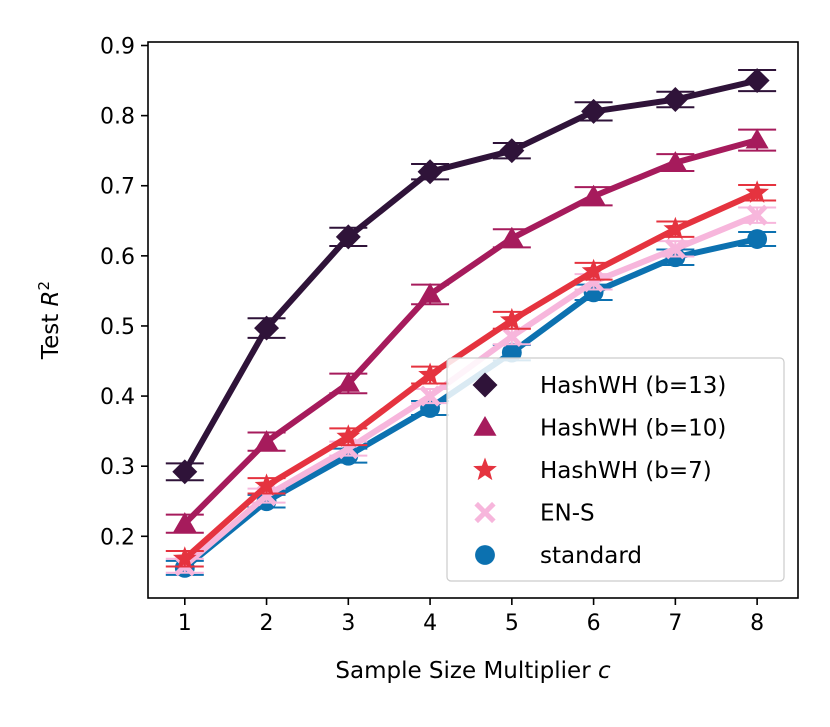  What do you see at coordinates (485, 555) in the screenshot?
I see `legend-marker-standard` at bounding box center [485, 555].